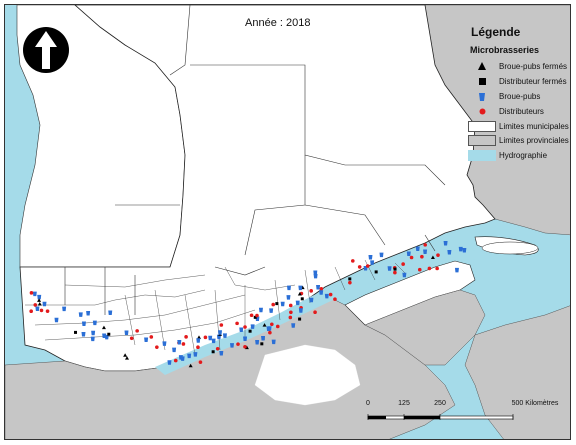 The width and height of the screenshot is (576, 445). Describe the element at coordinates (535, 403) in the screenshot. I see `scale-tick-500: 500 Kilomètres` at that location.